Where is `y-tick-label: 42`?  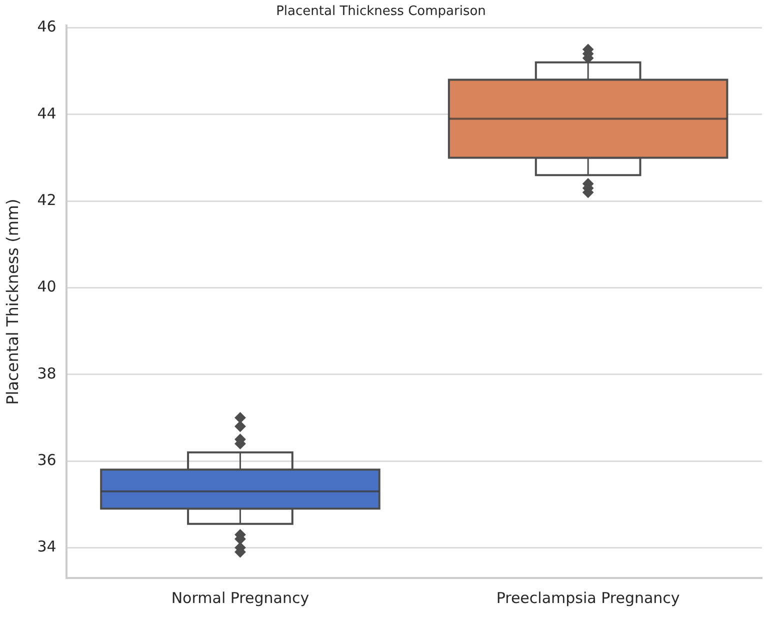
y-tick-label: 42 is located at coordinates (46, 199).